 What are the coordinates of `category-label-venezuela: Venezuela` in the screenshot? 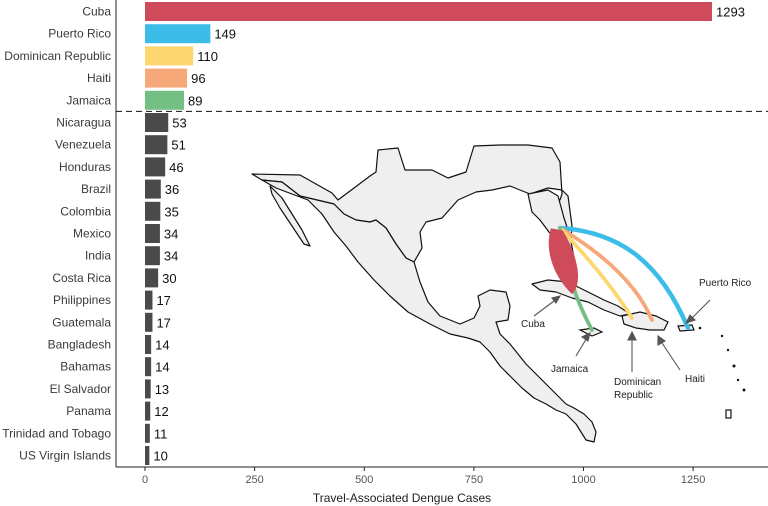 It's located at (83, 145).